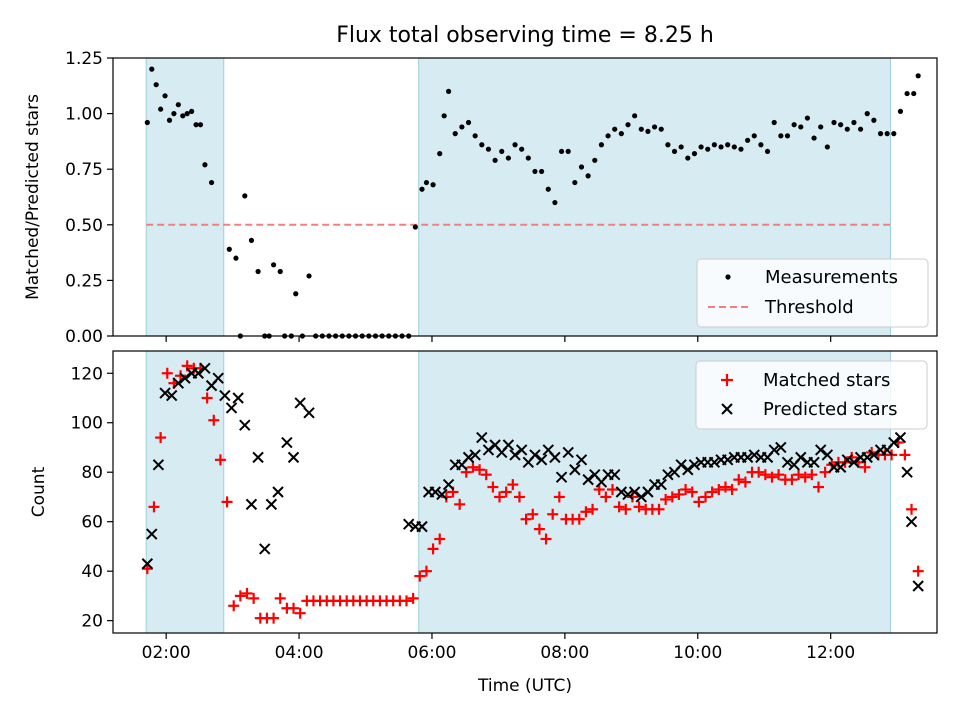  Describe the element at coordinates (727, 409) in the screenshot. I see `legend-predicted-marker` at that location.